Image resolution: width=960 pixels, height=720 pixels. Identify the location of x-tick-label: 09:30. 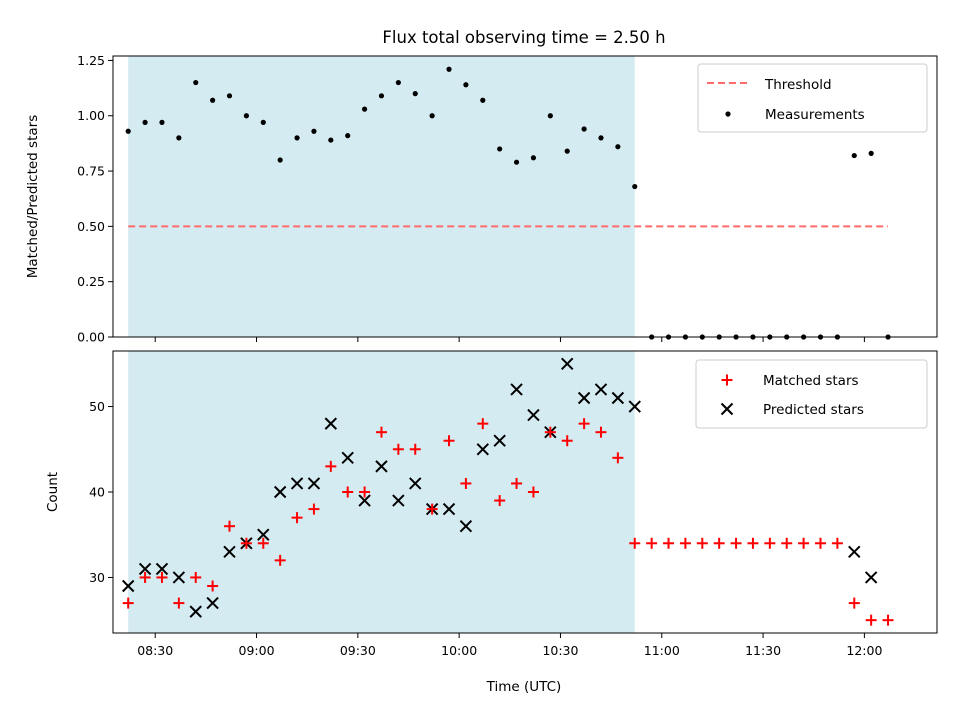
(358, 650).